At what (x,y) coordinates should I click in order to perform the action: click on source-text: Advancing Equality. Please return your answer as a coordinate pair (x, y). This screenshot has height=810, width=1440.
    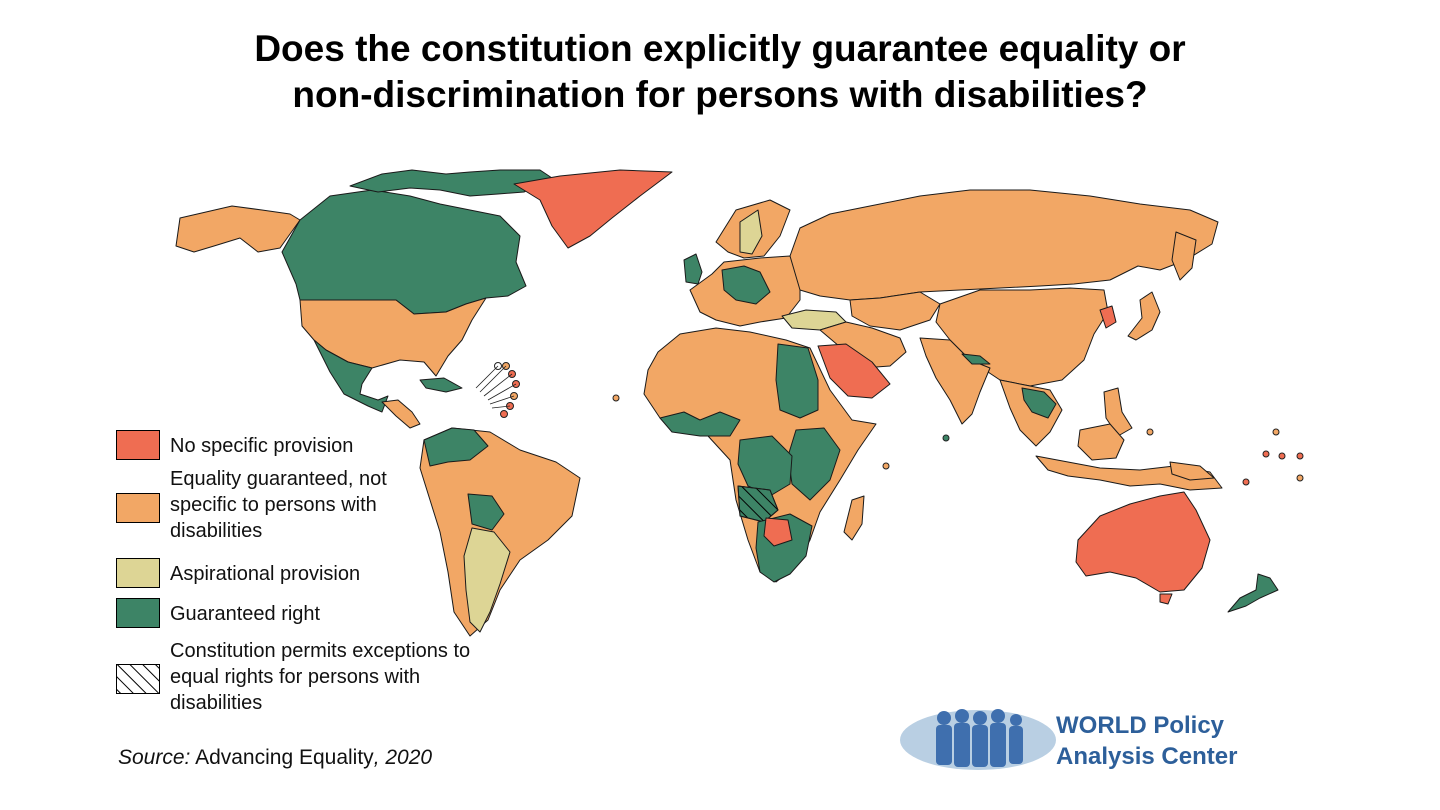
    Looking at the image, I should click on (284, 757).